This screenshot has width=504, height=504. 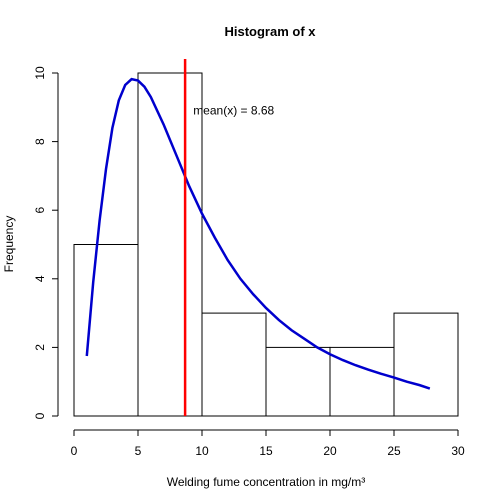 What do you see at coordinates (46, 242) in the screenshot?
I see `y-axis: 0 2 4 6 8 10` at bounding box center [46, 242].